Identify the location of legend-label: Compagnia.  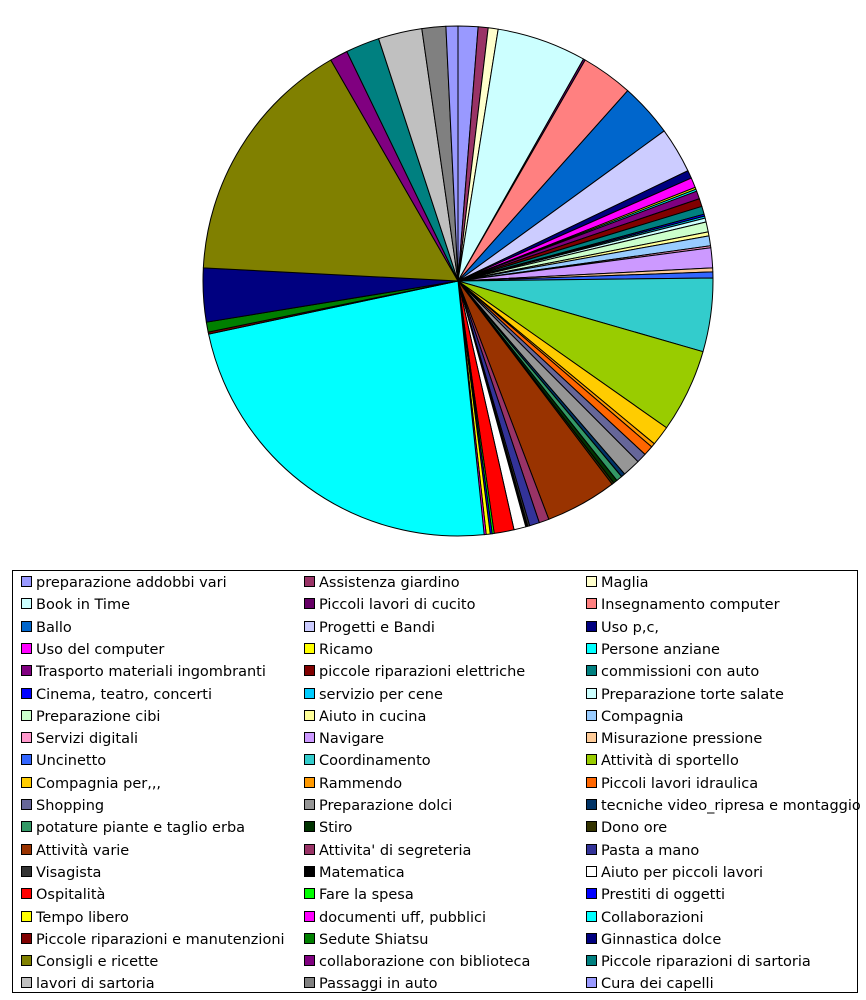
(642, 716).